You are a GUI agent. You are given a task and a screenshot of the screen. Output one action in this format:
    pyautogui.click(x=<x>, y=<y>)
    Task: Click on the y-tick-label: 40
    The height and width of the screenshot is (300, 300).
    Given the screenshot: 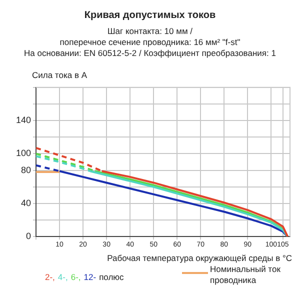 What is the action you would take?
    pyautogui.click(x=26, y=203)
    